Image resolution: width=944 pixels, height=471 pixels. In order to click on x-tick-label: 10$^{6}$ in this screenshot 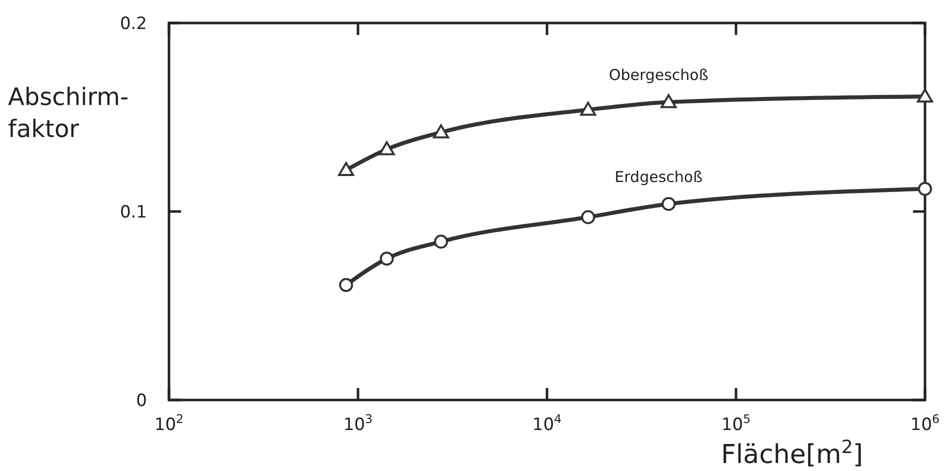, I will do `click(925, 423)`.